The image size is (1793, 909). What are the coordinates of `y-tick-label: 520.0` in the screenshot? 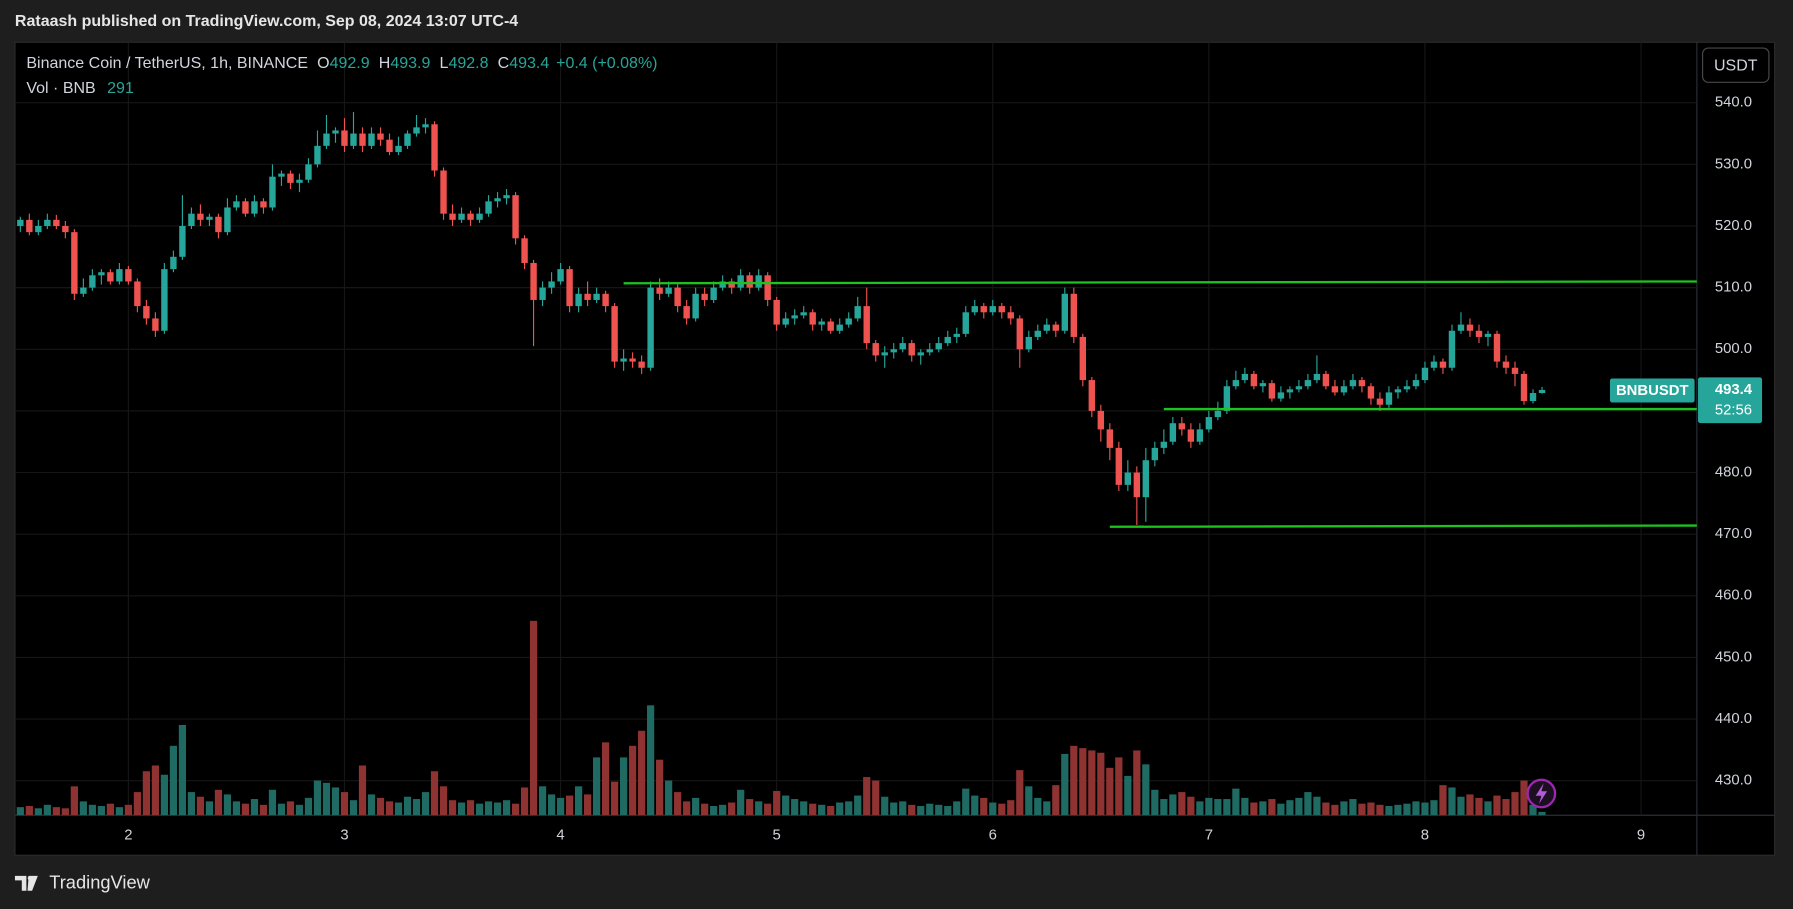 It's located at (1733, 226).